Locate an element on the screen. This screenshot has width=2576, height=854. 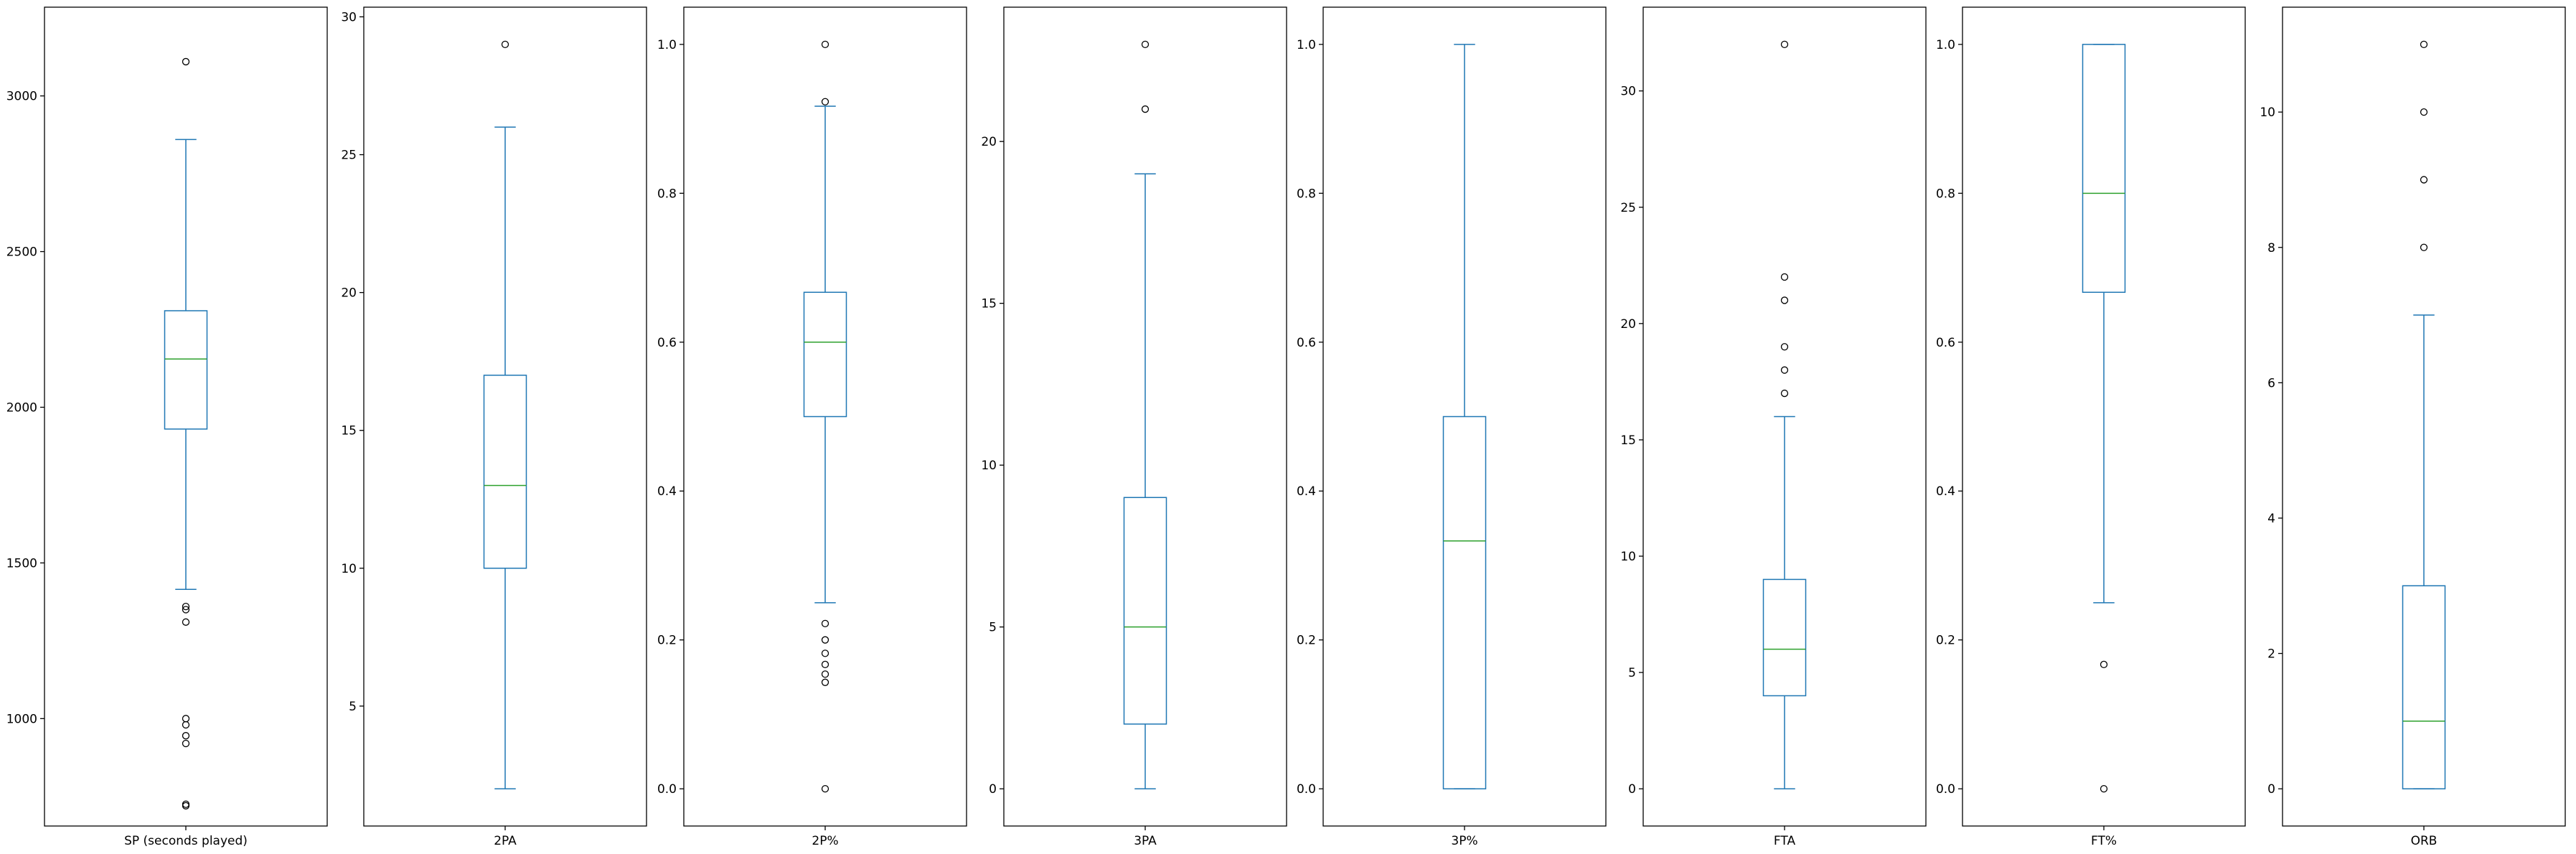
y-tick-label: 2 is located at coordinates (2271, 654).